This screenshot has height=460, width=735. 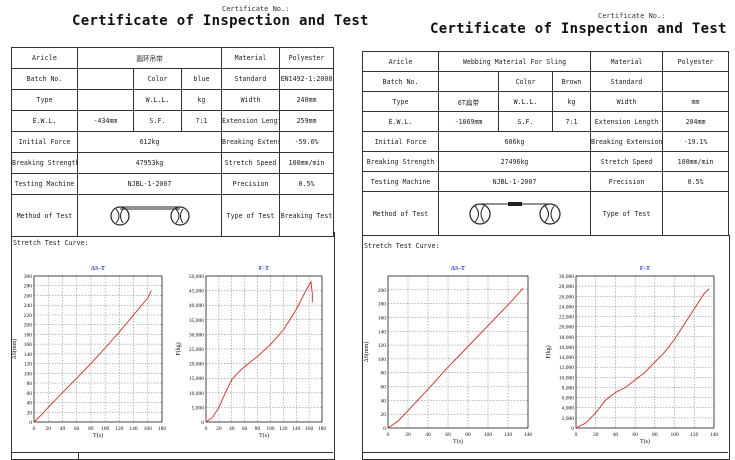 I want to click on x-tick-label: 0, so click(x=388, y=435).